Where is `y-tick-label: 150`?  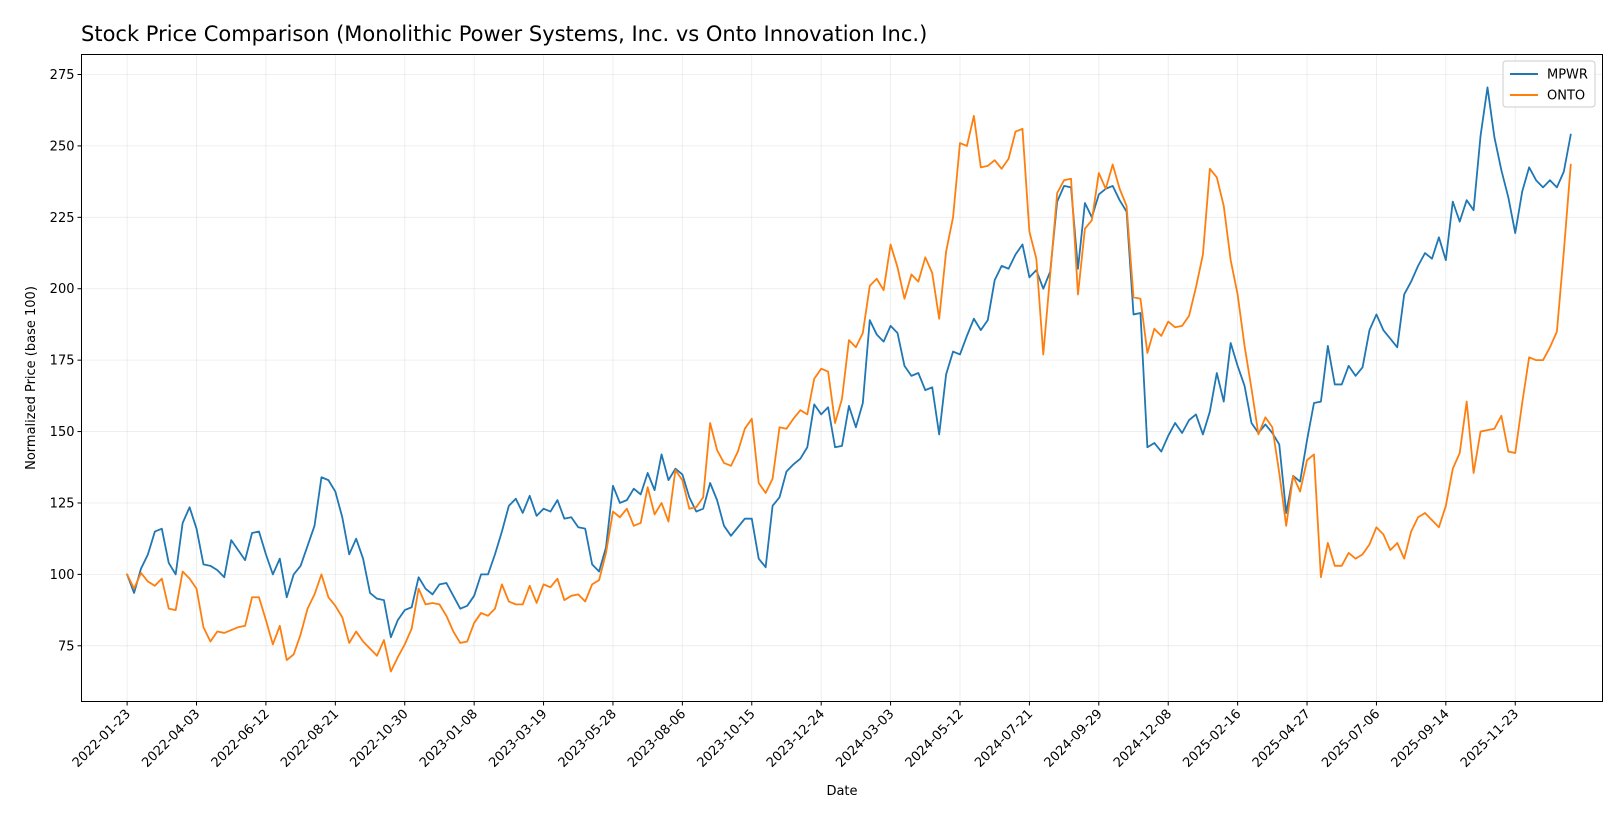 y-tick-label: 150 is located at coordinates (62, 432).